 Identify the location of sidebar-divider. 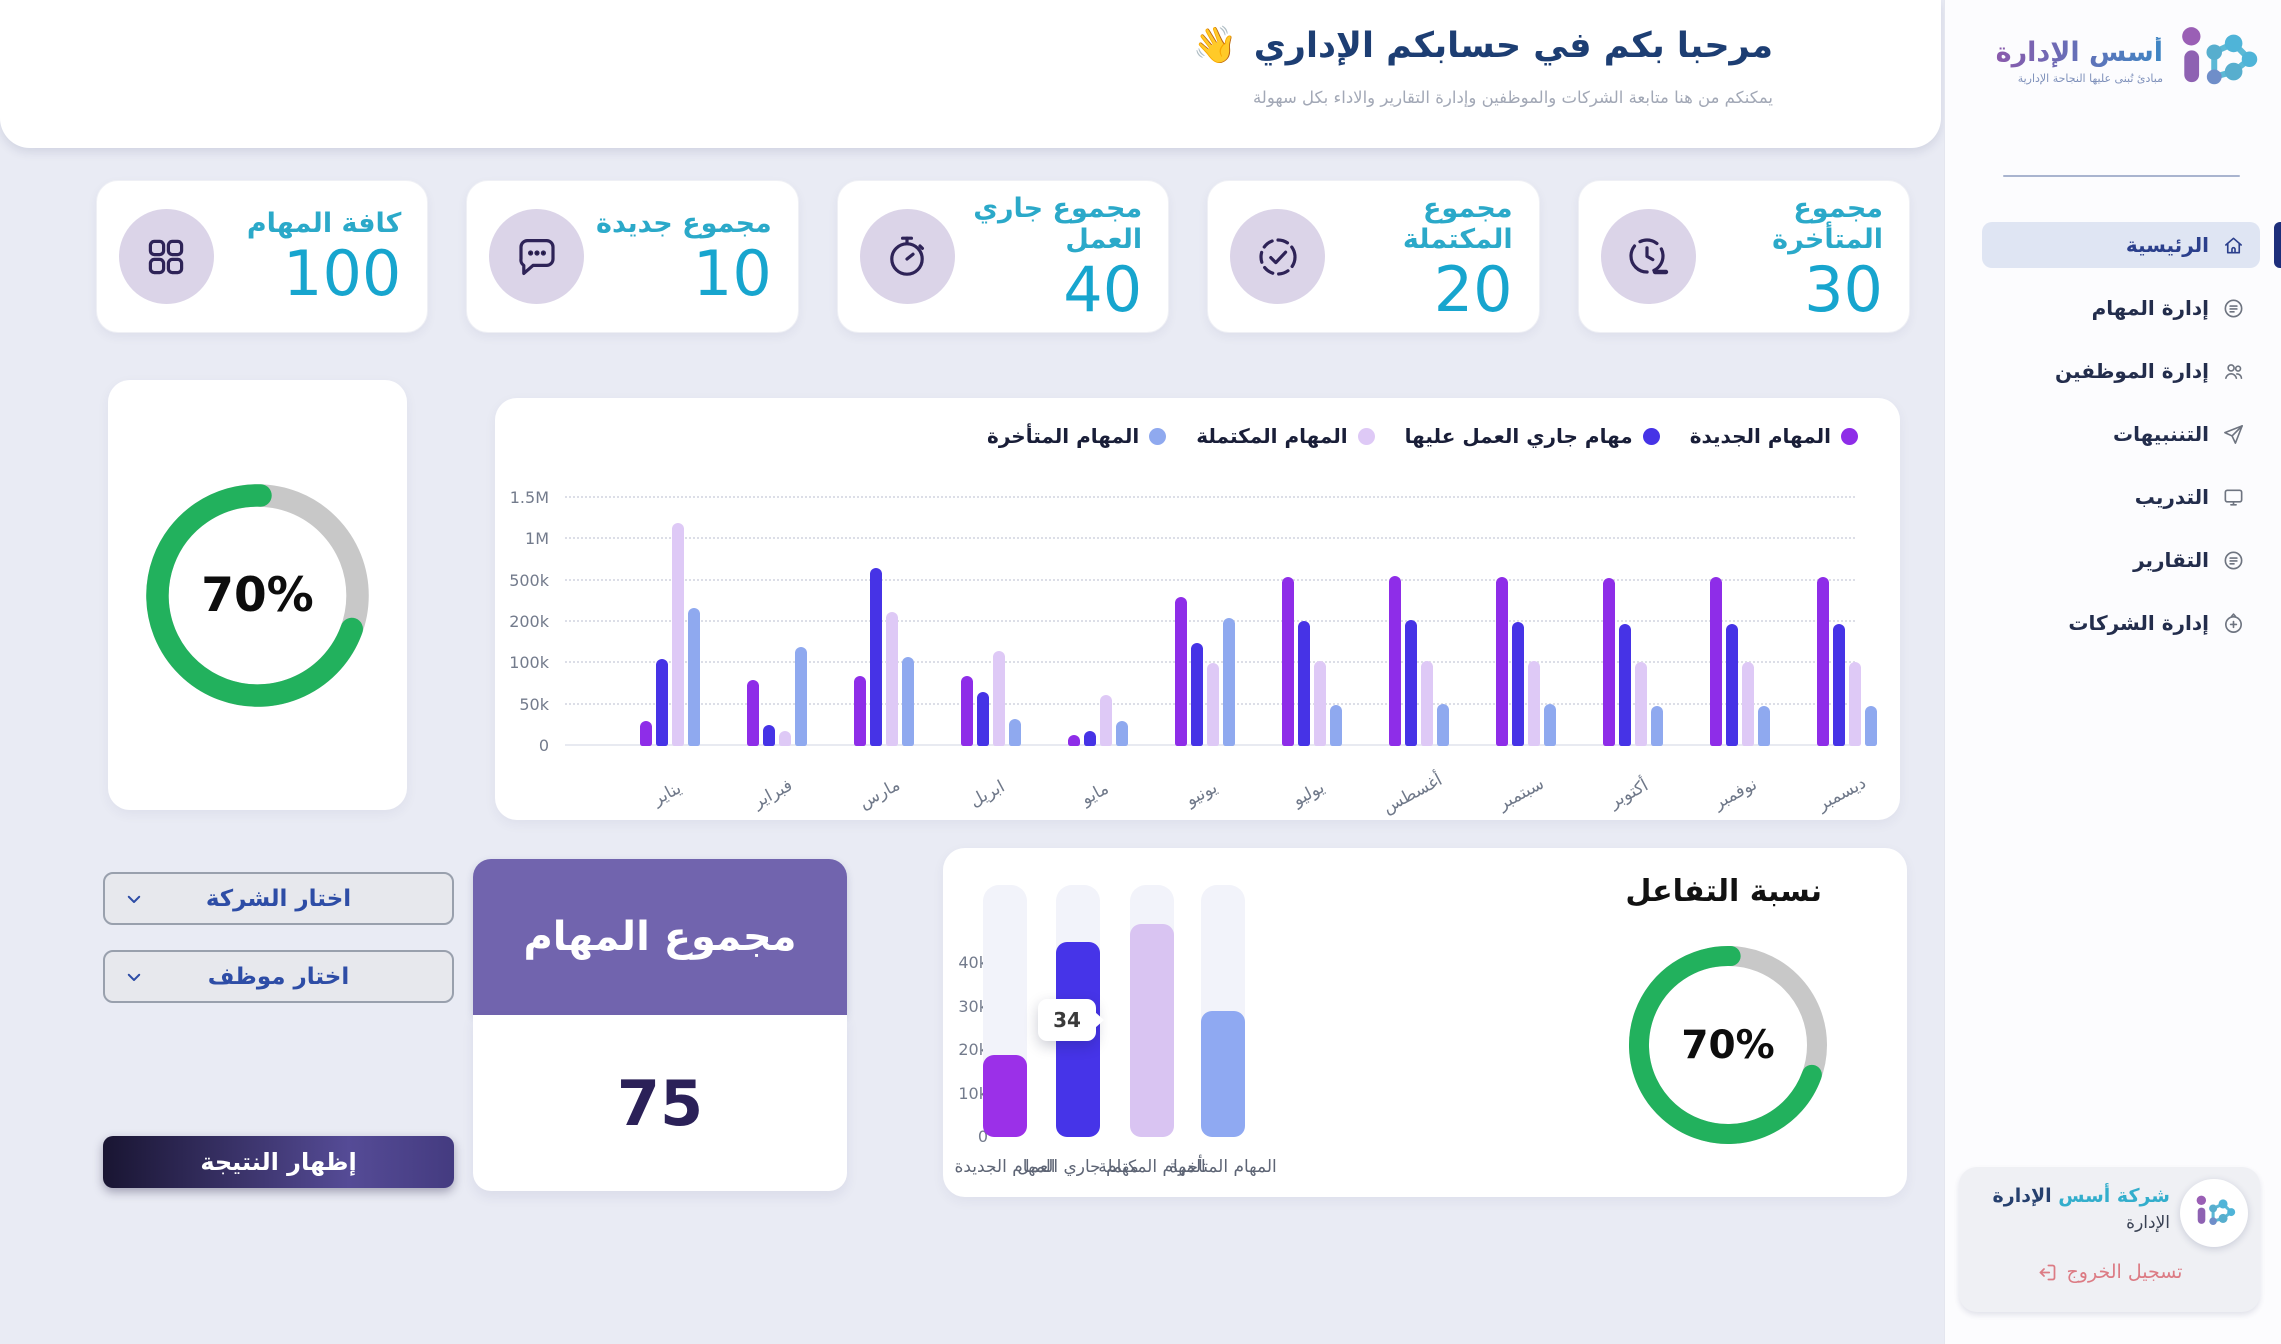
(2121, 176).